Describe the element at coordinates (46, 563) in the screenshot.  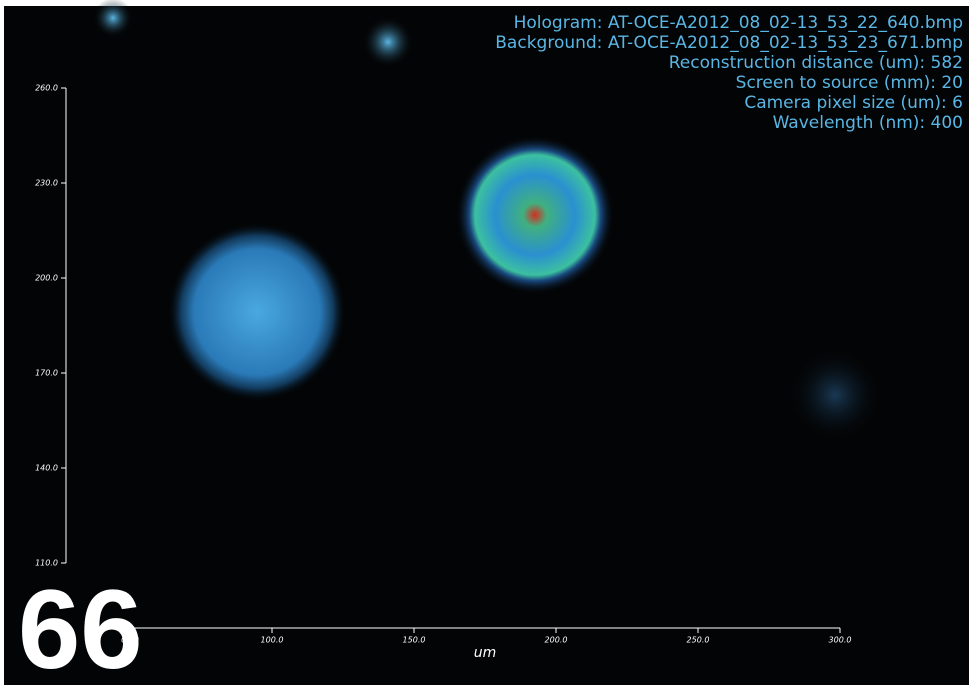
I see `y-tick-label: 110.0` at that location.